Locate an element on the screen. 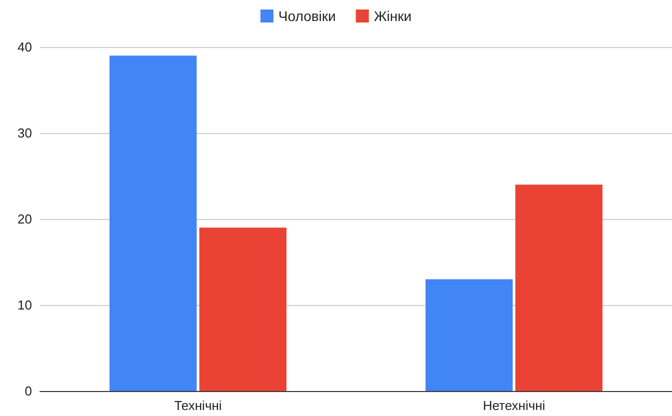 The width and height of the screenshot is (672, 416). y-tick-label: 40 is located at coordinates (25, 47).